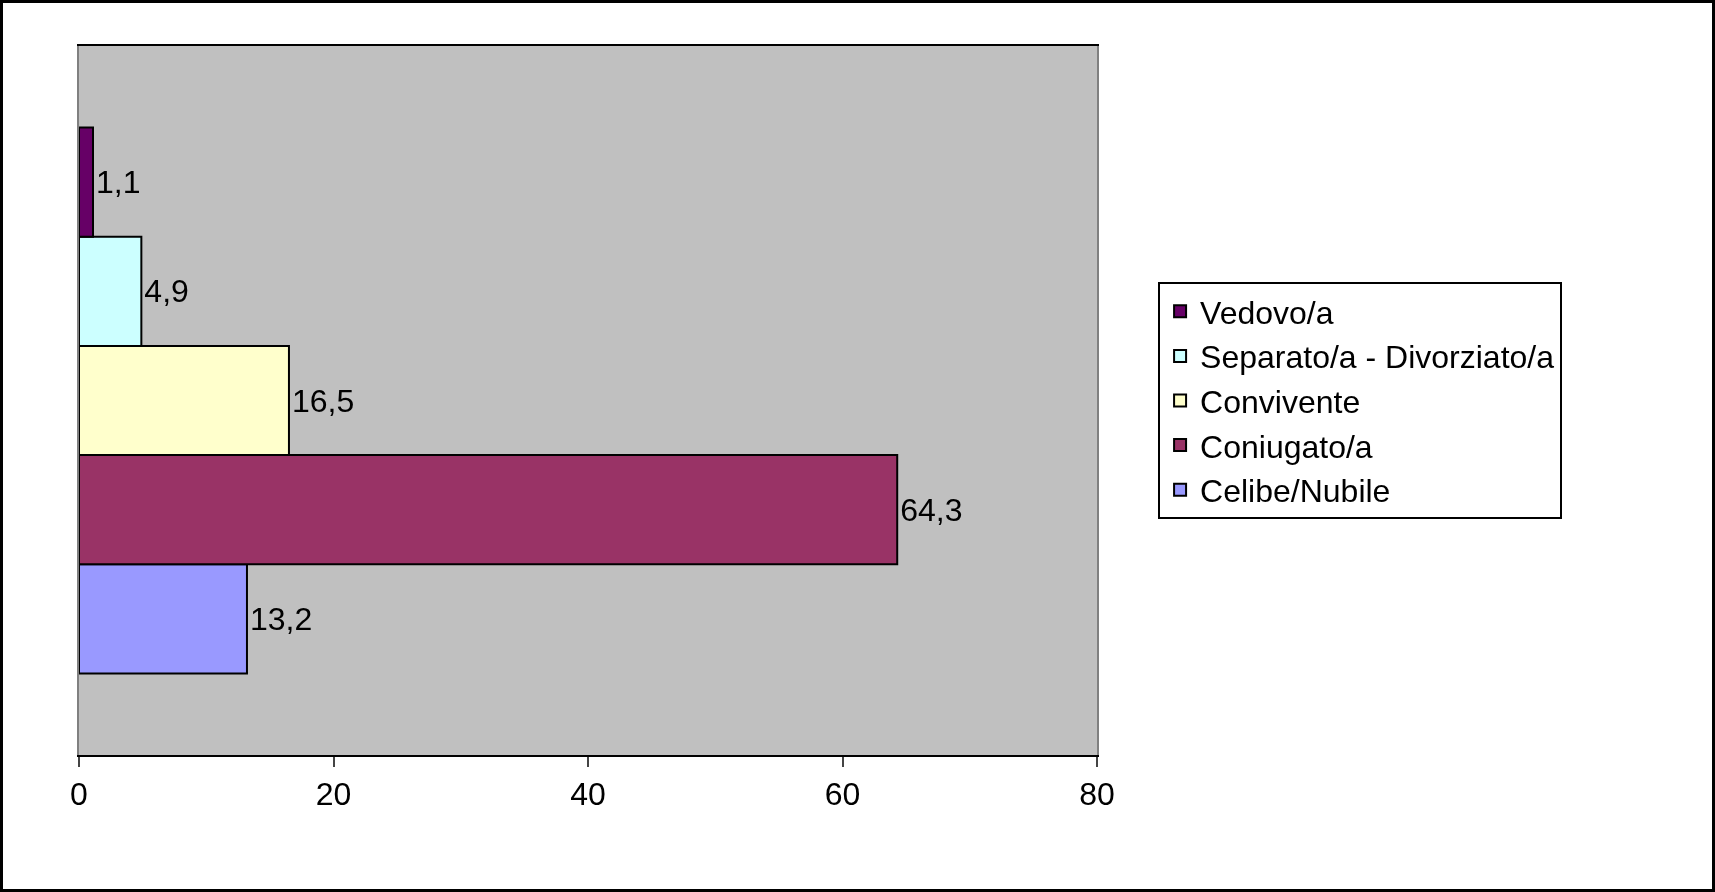 The height and width of the screenshot is (892, 1715). What do you see at coordinates (118, 182) in the screenshot?
I see `data-label: 1,1` at bounding box center [118, 182].